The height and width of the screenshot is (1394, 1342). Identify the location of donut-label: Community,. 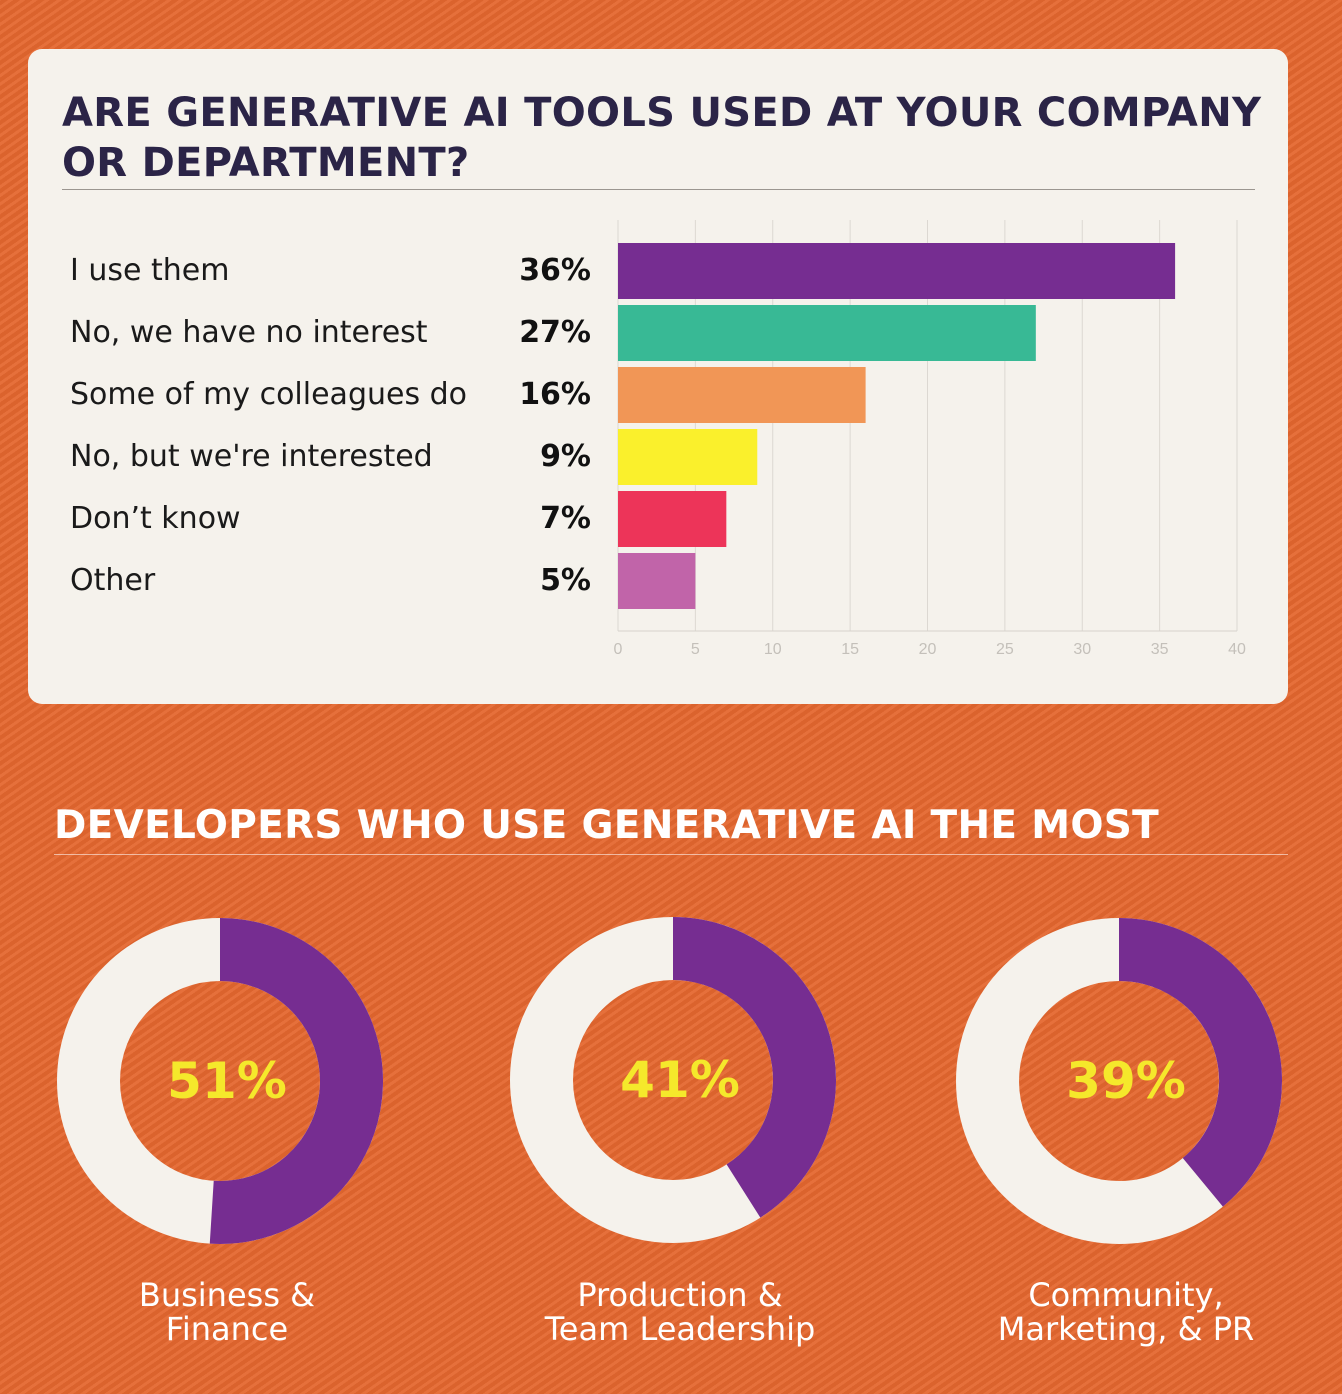
(1126, 1295).